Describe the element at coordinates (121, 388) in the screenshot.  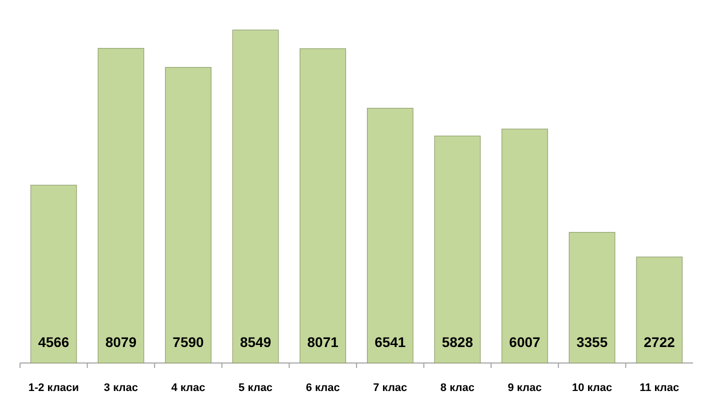
I see `x-tick-label: 3 клас` at that location.